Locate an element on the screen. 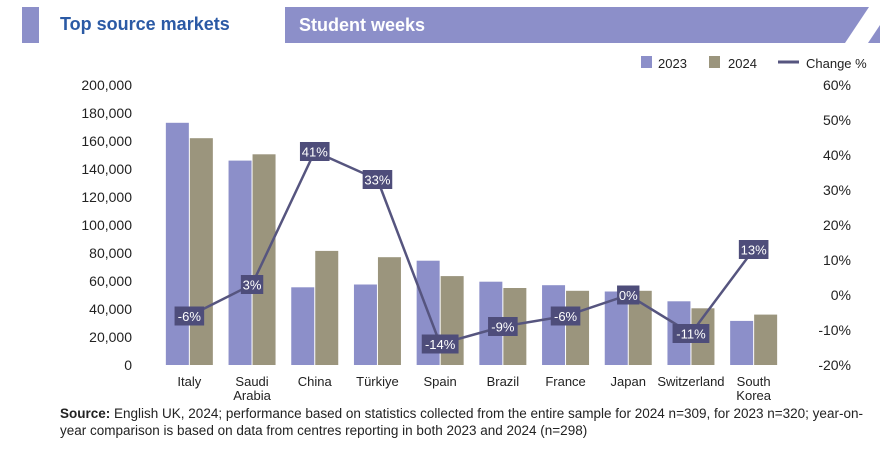 This screenshot has height=449, width=880. left-axis-tick: 40,000 is located at coordinates (110, 309).